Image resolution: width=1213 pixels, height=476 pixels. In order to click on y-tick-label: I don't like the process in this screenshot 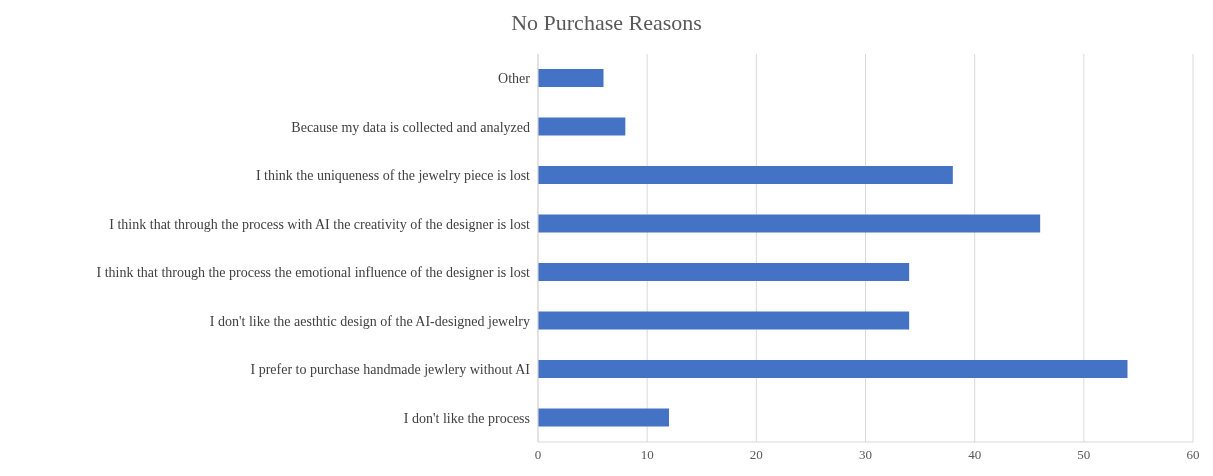, I will do `click(466, 418)`.